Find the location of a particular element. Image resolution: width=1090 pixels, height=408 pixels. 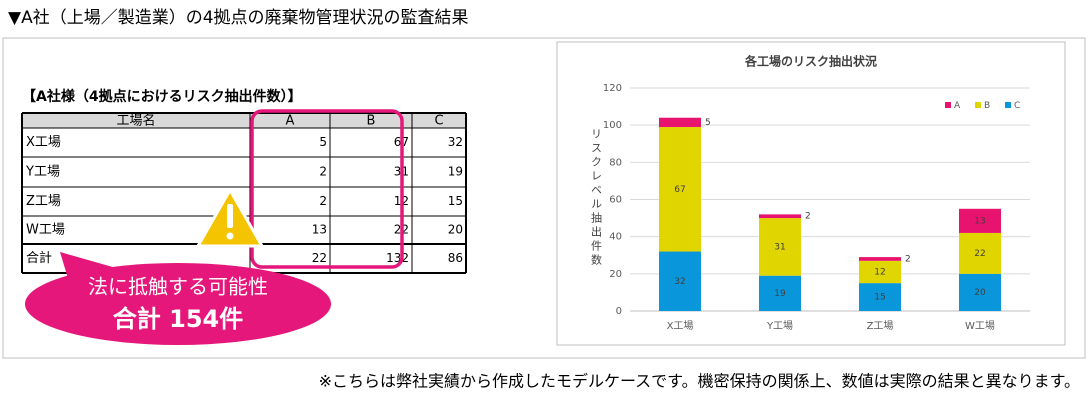

table-cell: Z工場 is located at coordinates (43, 201).